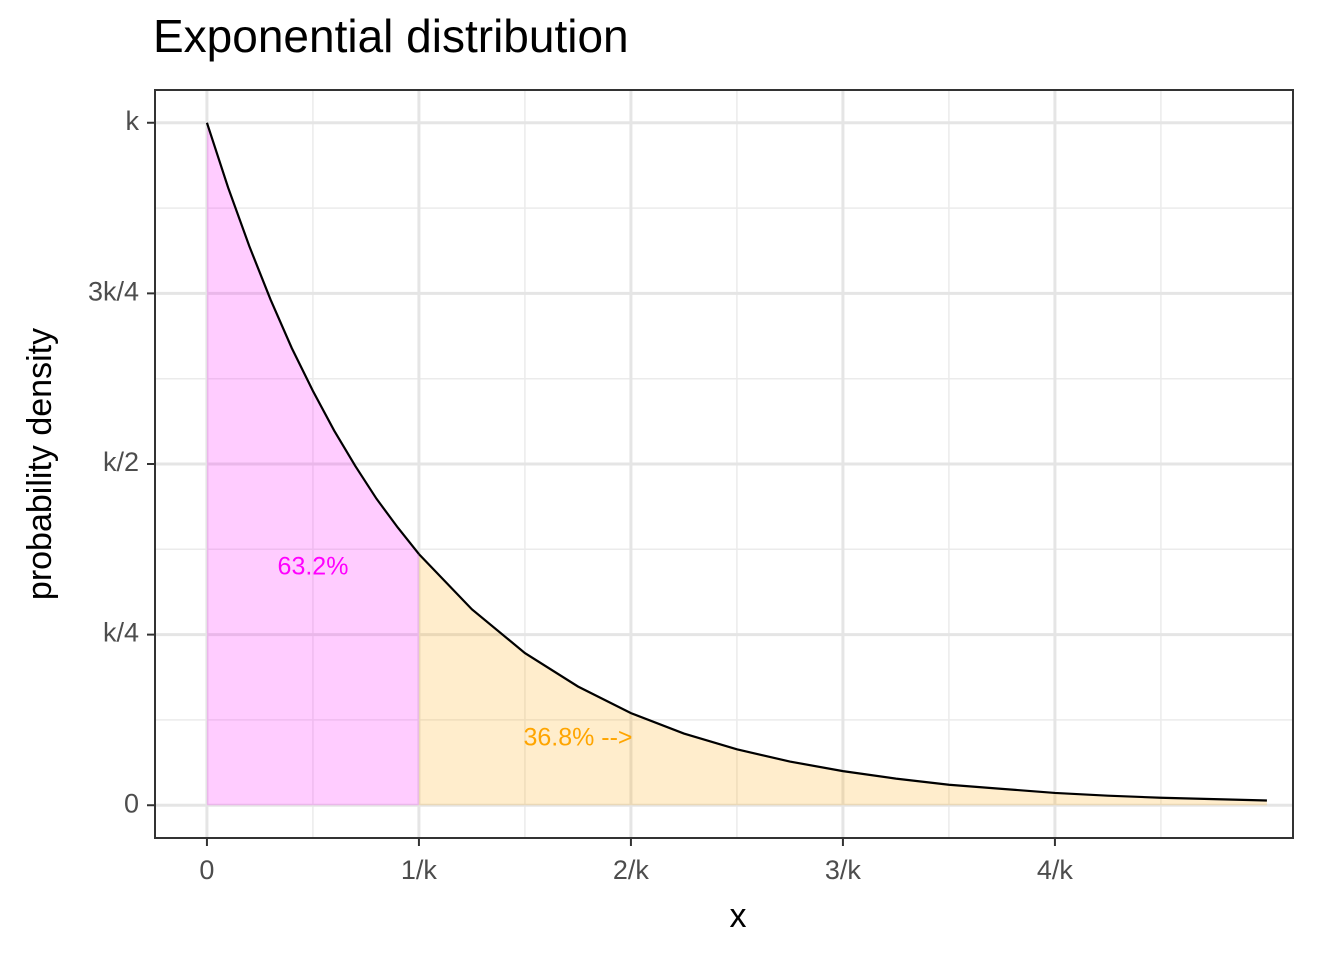 This screenshot has height=960, width=1344. Describe the element at coordinates (577, 738) in the screenshot. I see `annotation: 36.8% -->` at that location.